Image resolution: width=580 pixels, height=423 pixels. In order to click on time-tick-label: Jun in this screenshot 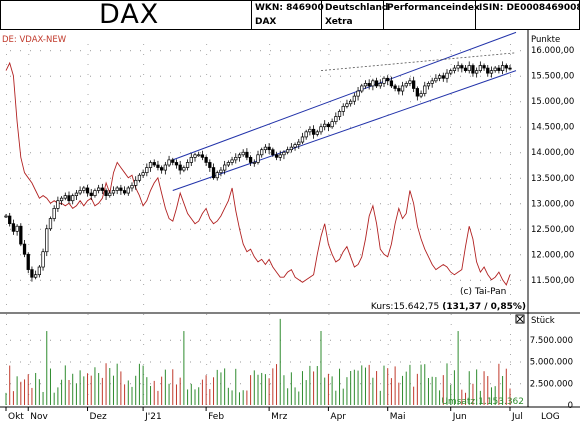, I will do `click(459, 417)`.